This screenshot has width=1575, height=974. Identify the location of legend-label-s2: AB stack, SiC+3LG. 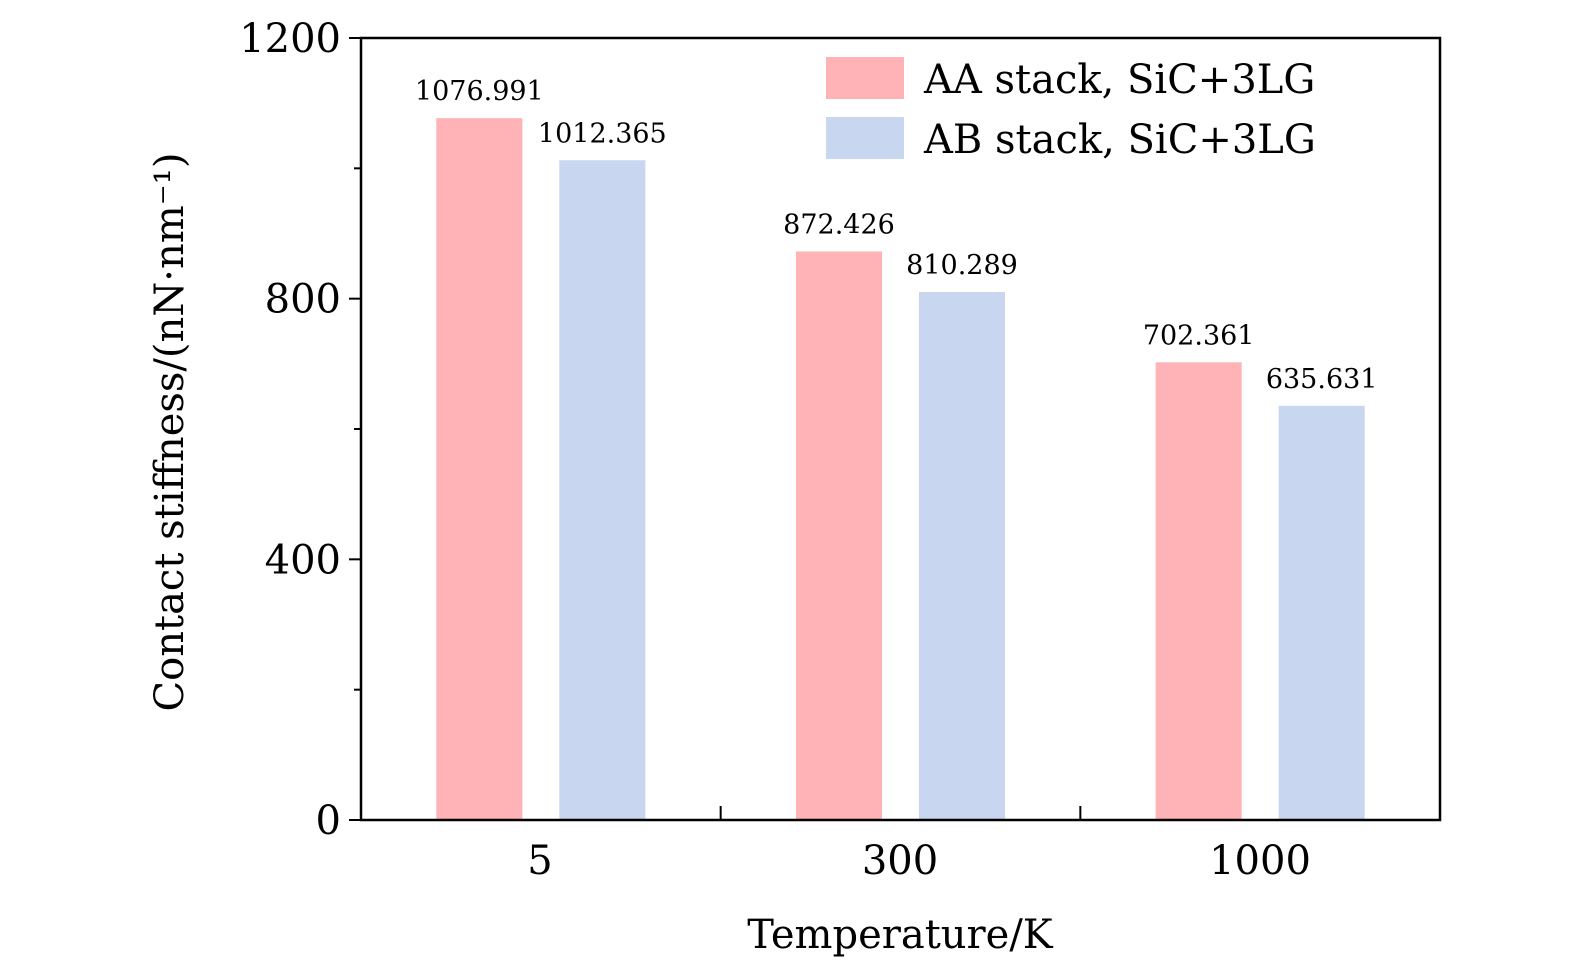
(1119, 140).